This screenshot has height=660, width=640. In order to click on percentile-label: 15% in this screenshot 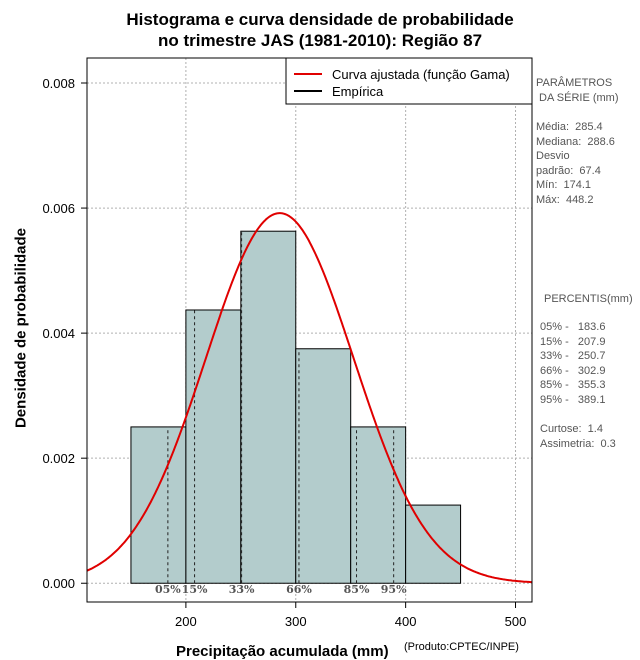, I will do `click(195, 589)`.